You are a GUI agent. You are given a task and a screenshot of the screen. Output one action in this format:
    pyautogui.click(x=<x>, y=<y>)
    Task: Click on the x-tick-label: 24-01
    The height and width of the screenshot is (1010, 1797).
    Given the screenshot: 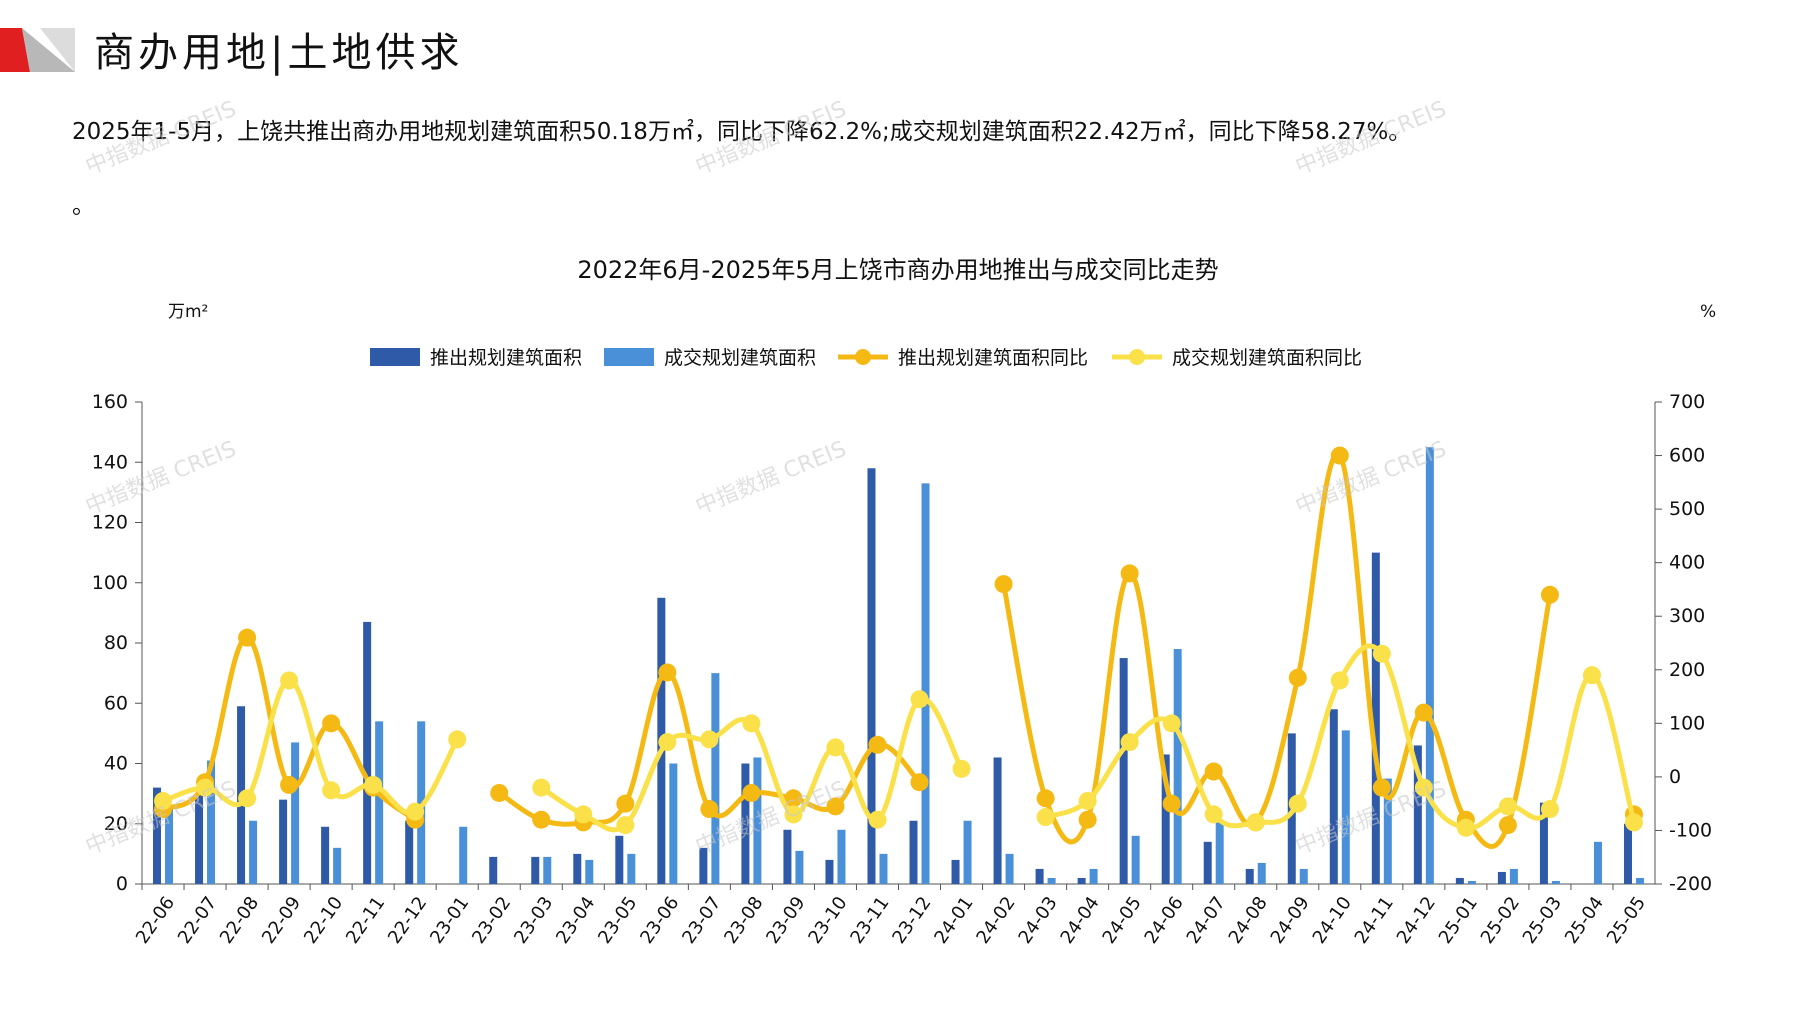 What is the action you would take?
    pyautogui.click(x=953, y=920)
    